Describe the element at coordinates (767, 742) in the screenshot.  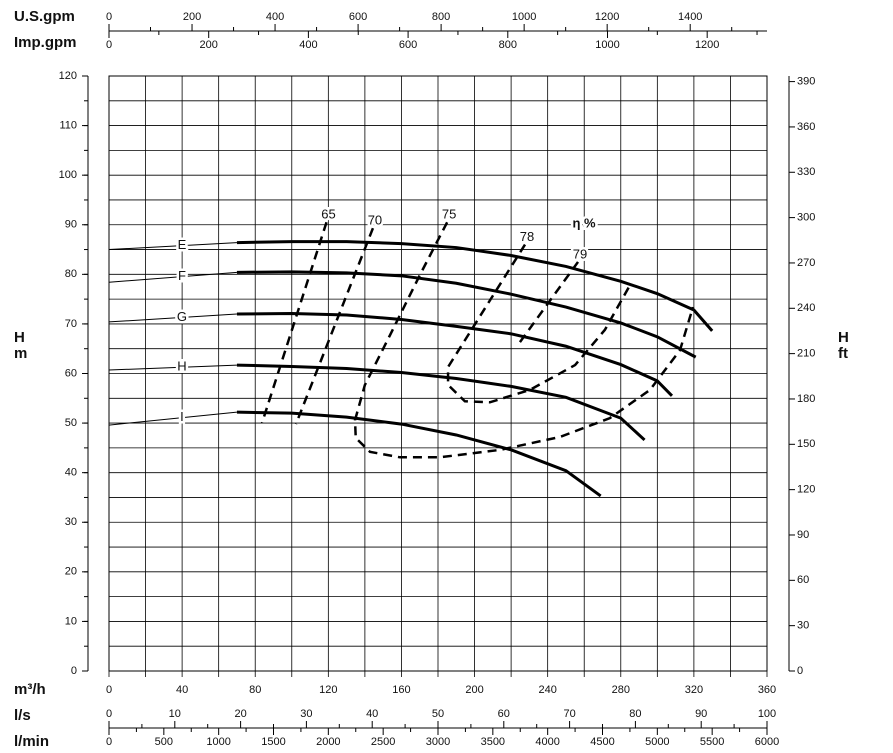
I see `secondary-tick-label: 6000` at that location.